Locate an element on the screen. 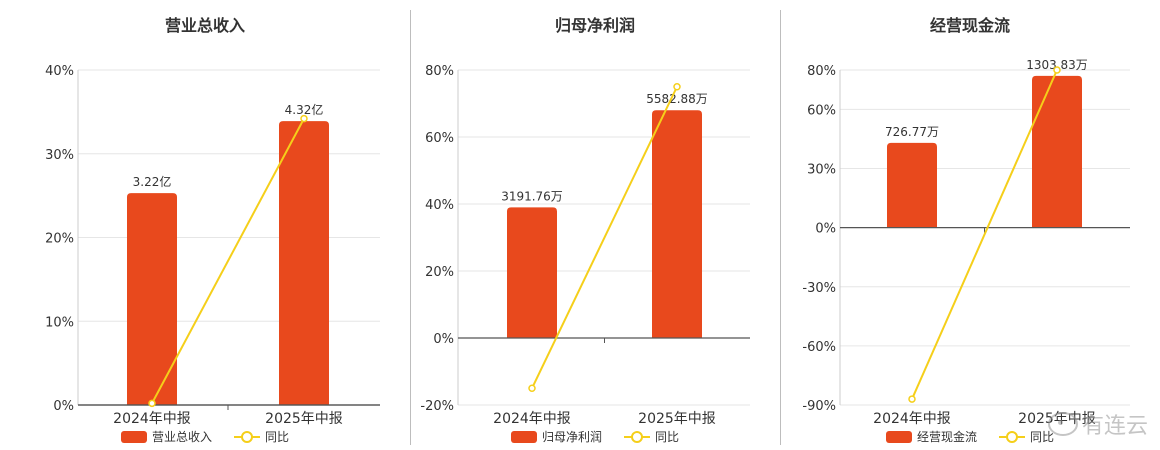 This screenshot has height=450, width=1160. chart-legend: 归母净利润 同比 is located at coordinates (595, 436).